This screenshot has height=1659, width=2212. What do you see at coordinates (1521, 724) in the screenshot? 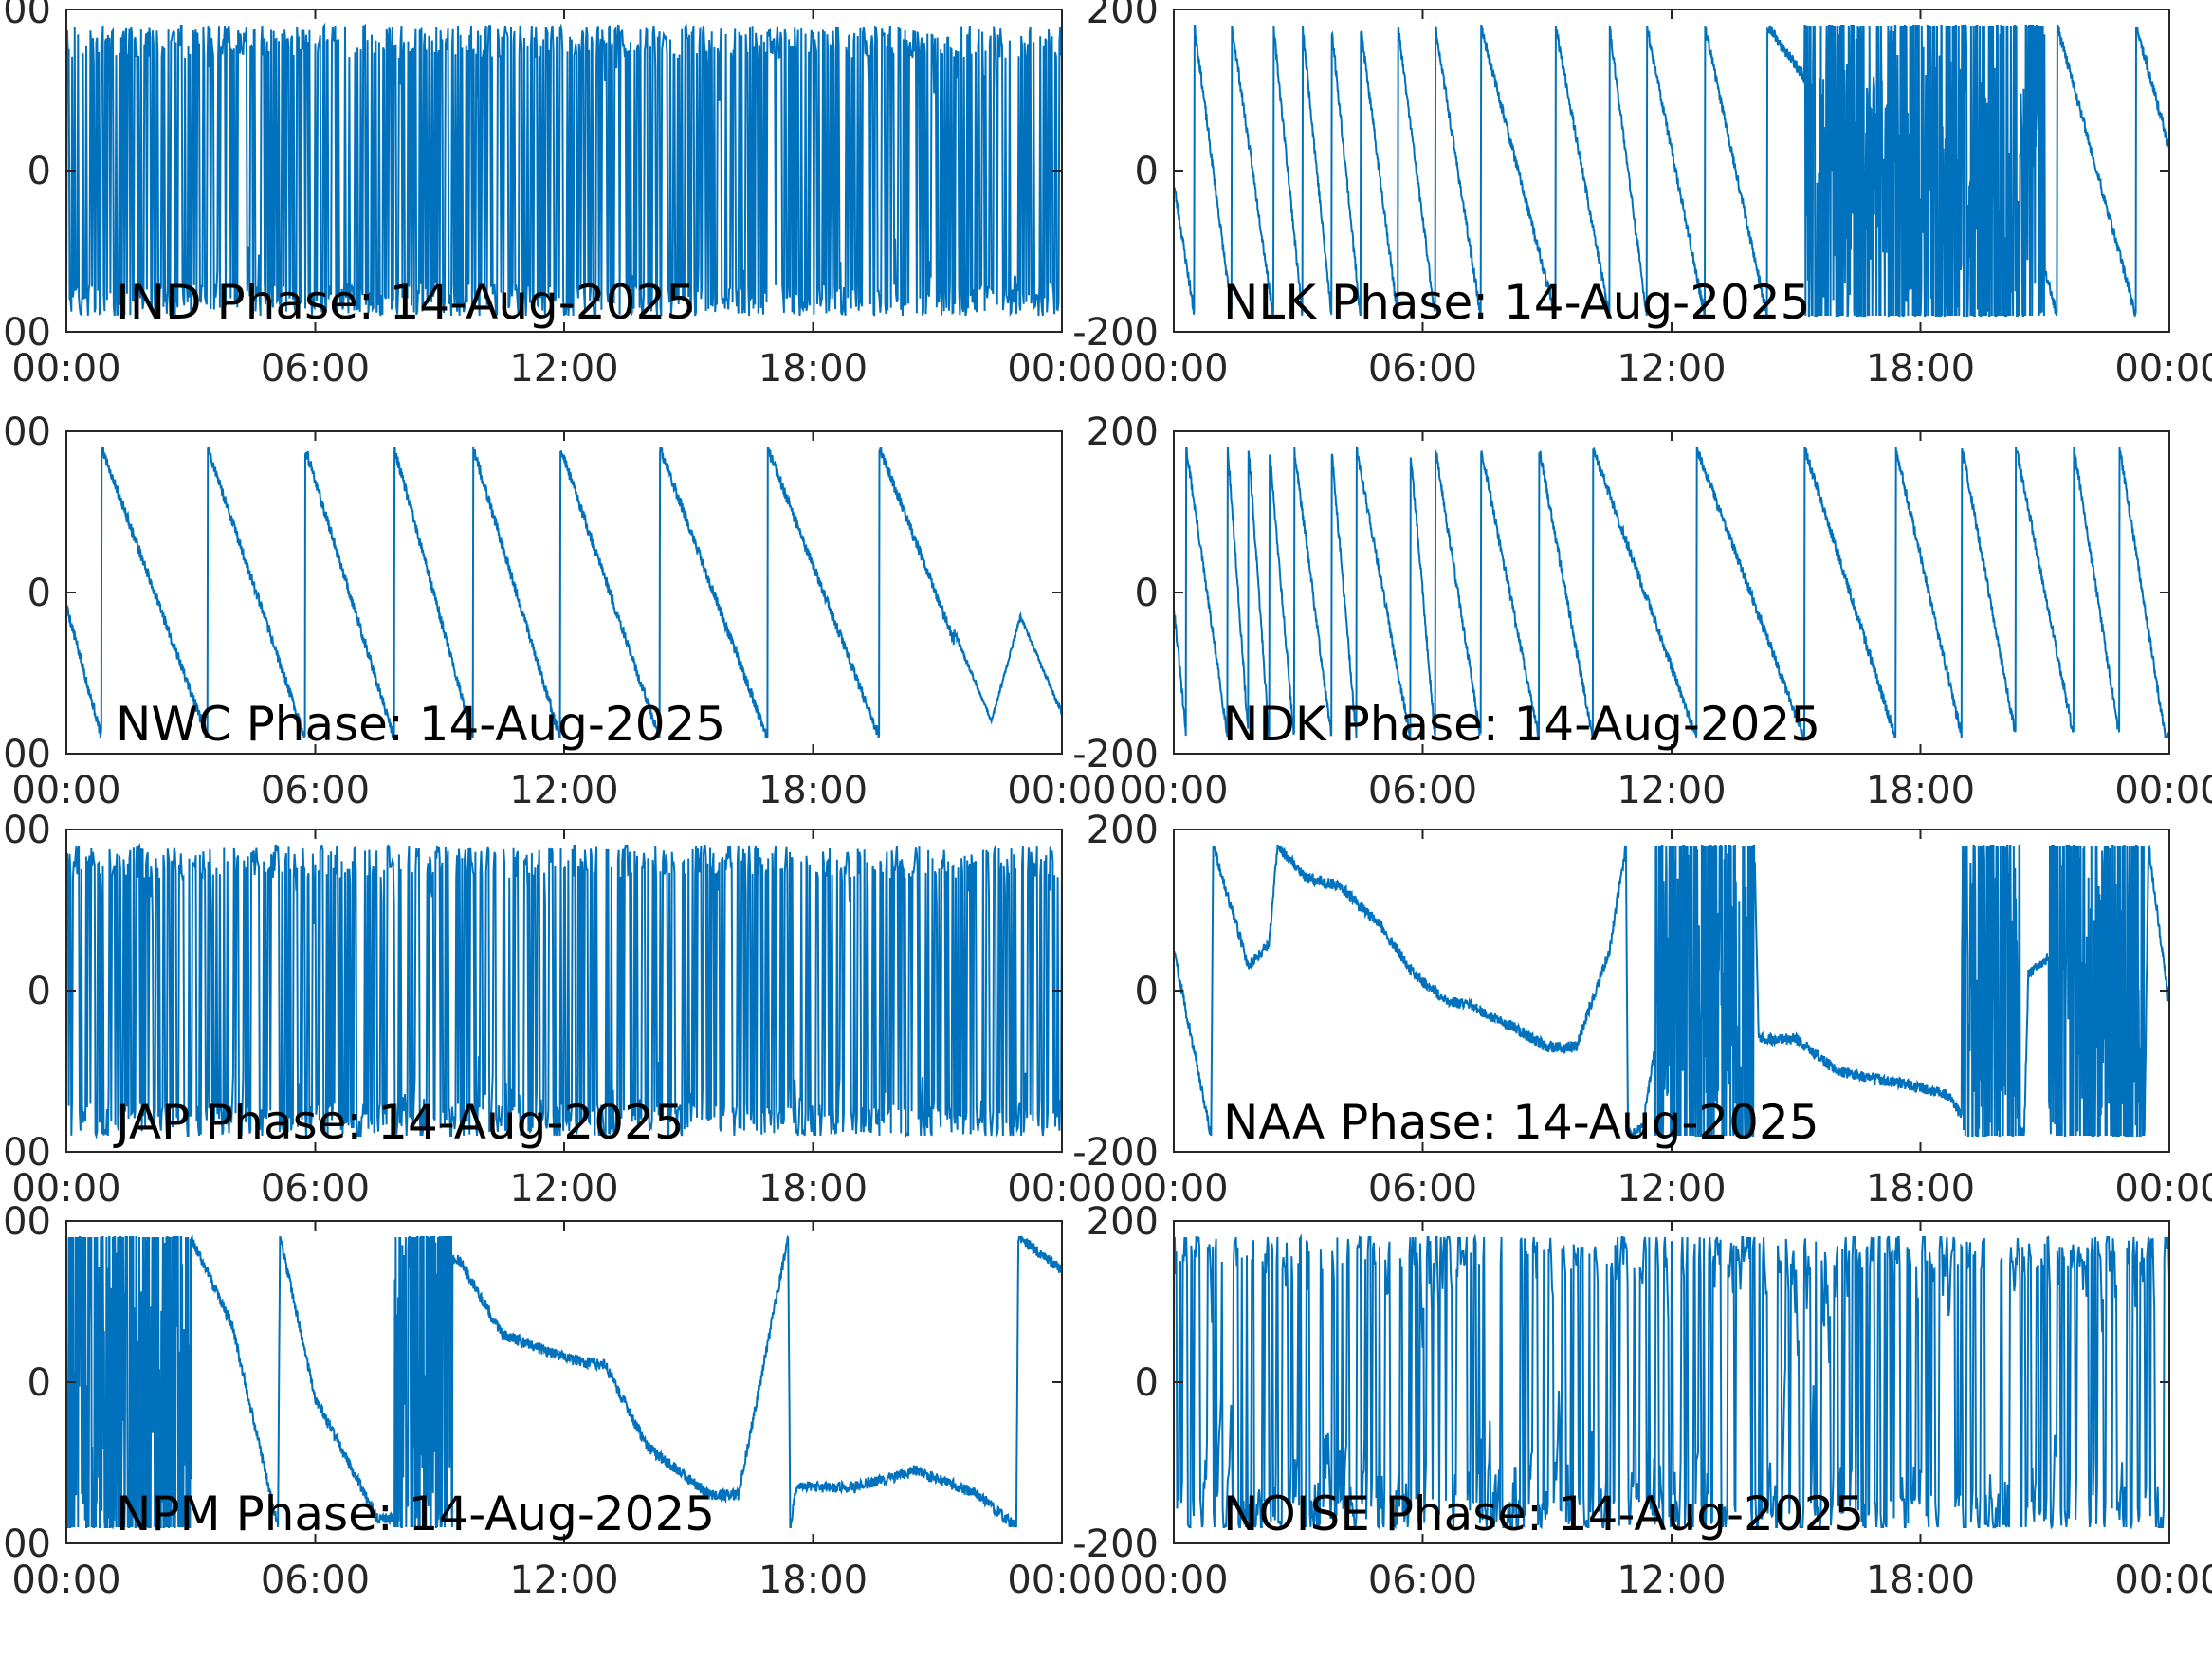
I see `panel-title: NDK Phase: 14-Aug-2025` at bounding box center [1521, 724].